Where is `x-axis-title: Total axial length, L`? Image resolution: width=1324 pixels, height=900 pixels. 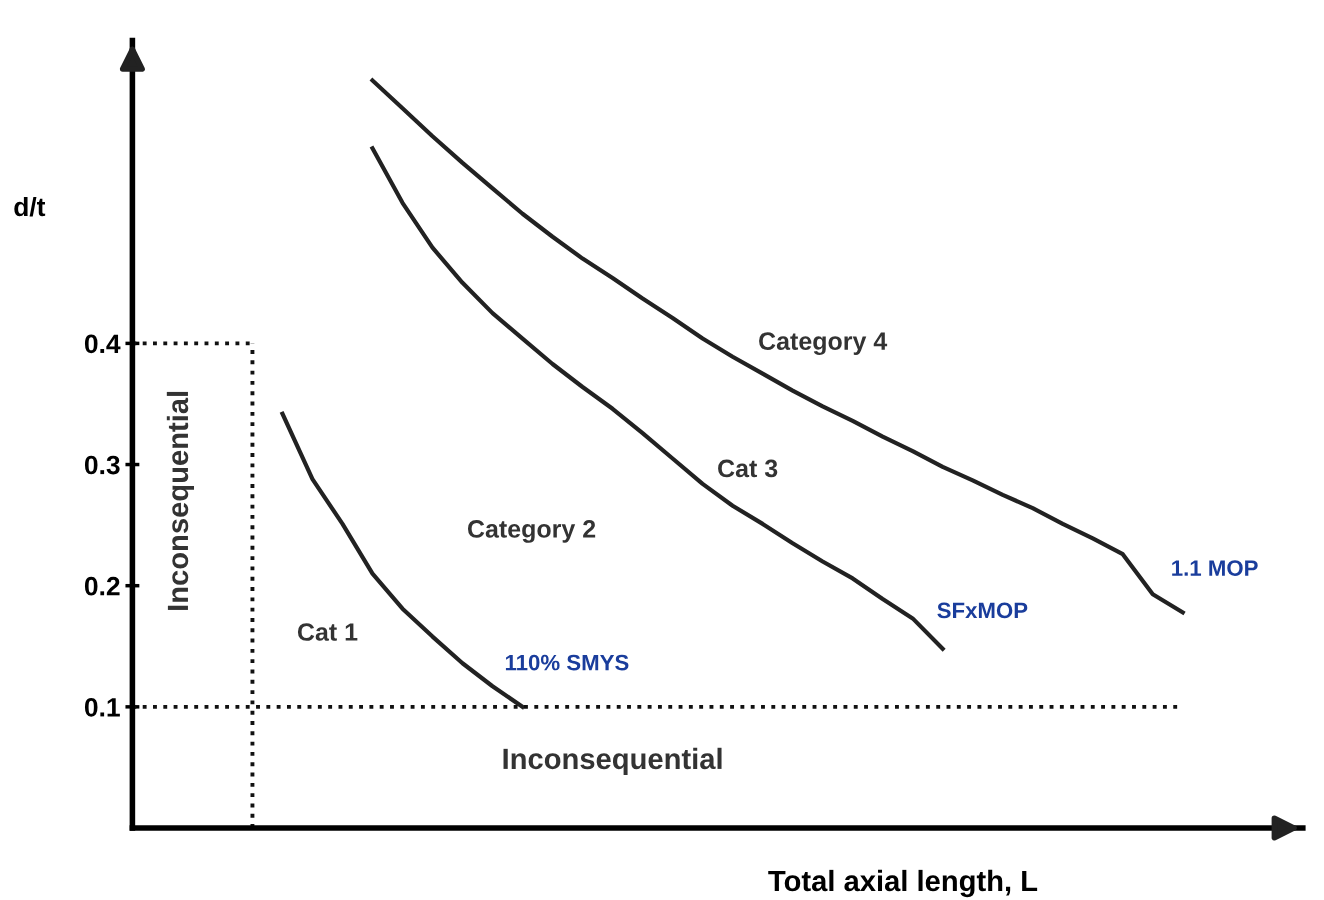
x-axis-title: Total axial length, L is located at coordinates (903, 883).